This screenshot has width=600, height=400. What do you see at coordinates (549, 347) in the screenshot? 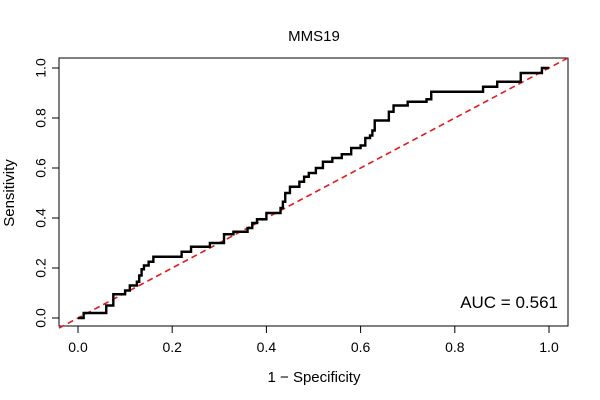
I see `x-tick-label: 1.0` at bounding box center [549, 347].